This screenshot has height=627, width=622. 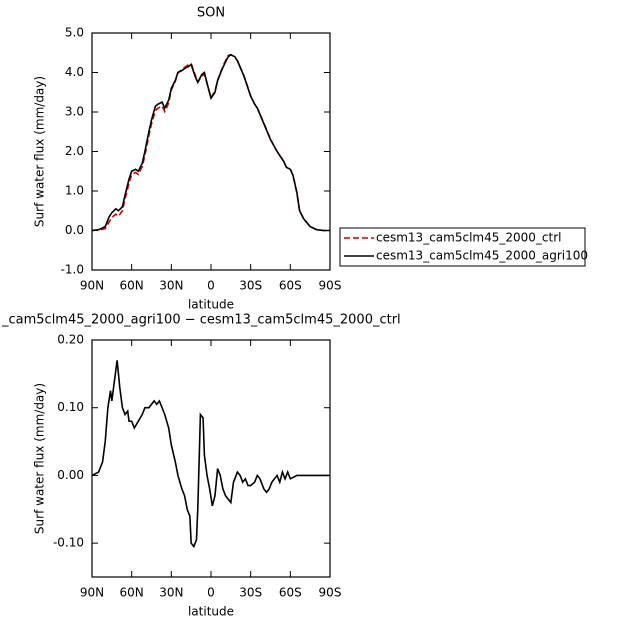 What do you see at coordinates (462, 247) in the screenshot?
I see `legend-box` at bounding box center [462, 247].